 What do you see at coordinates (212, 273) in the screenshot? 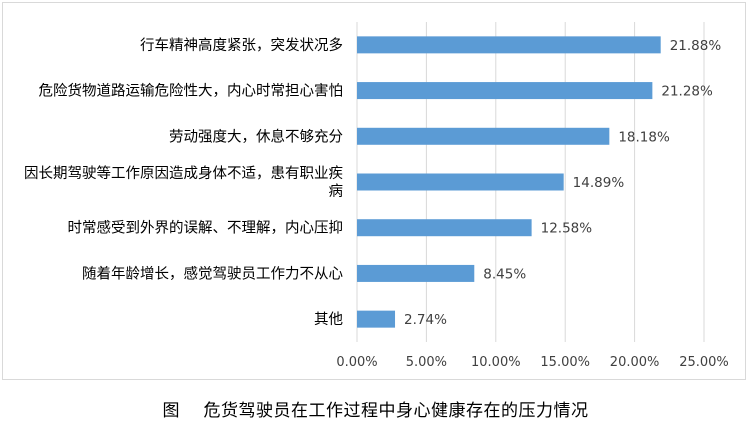
I see `category-label: 随着年龄增长，感觉驾驶员工作力不从心` at bounding box center [212, 273].